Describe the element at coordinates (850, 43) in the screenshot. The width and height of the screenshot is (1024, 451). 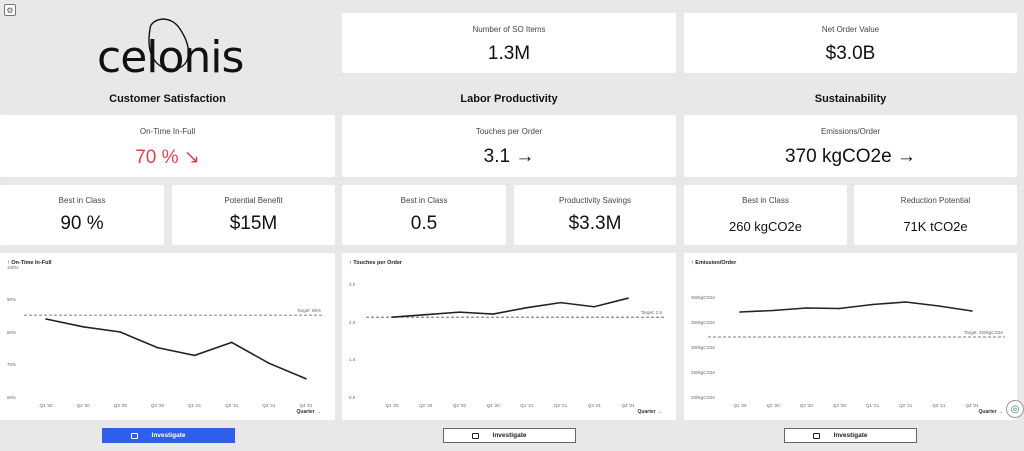
I see `kpi-card-net-order-value: Net Order Value $3.0B` at that location.